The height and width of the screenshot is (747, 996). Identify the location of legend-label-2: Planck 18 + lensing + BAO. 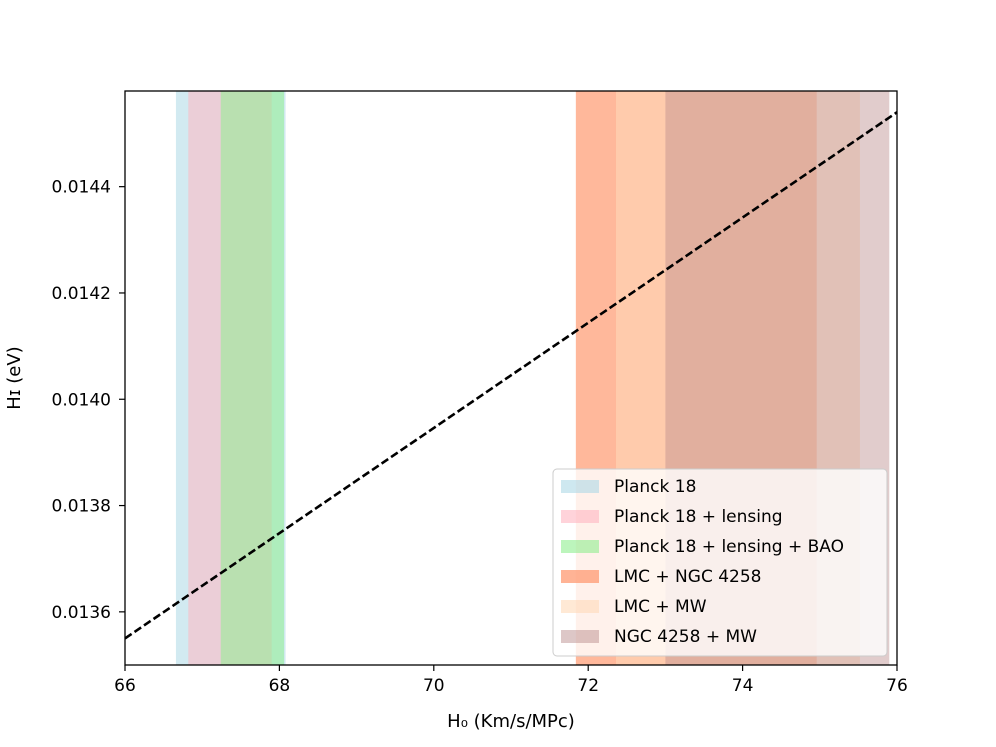
(729, 547).